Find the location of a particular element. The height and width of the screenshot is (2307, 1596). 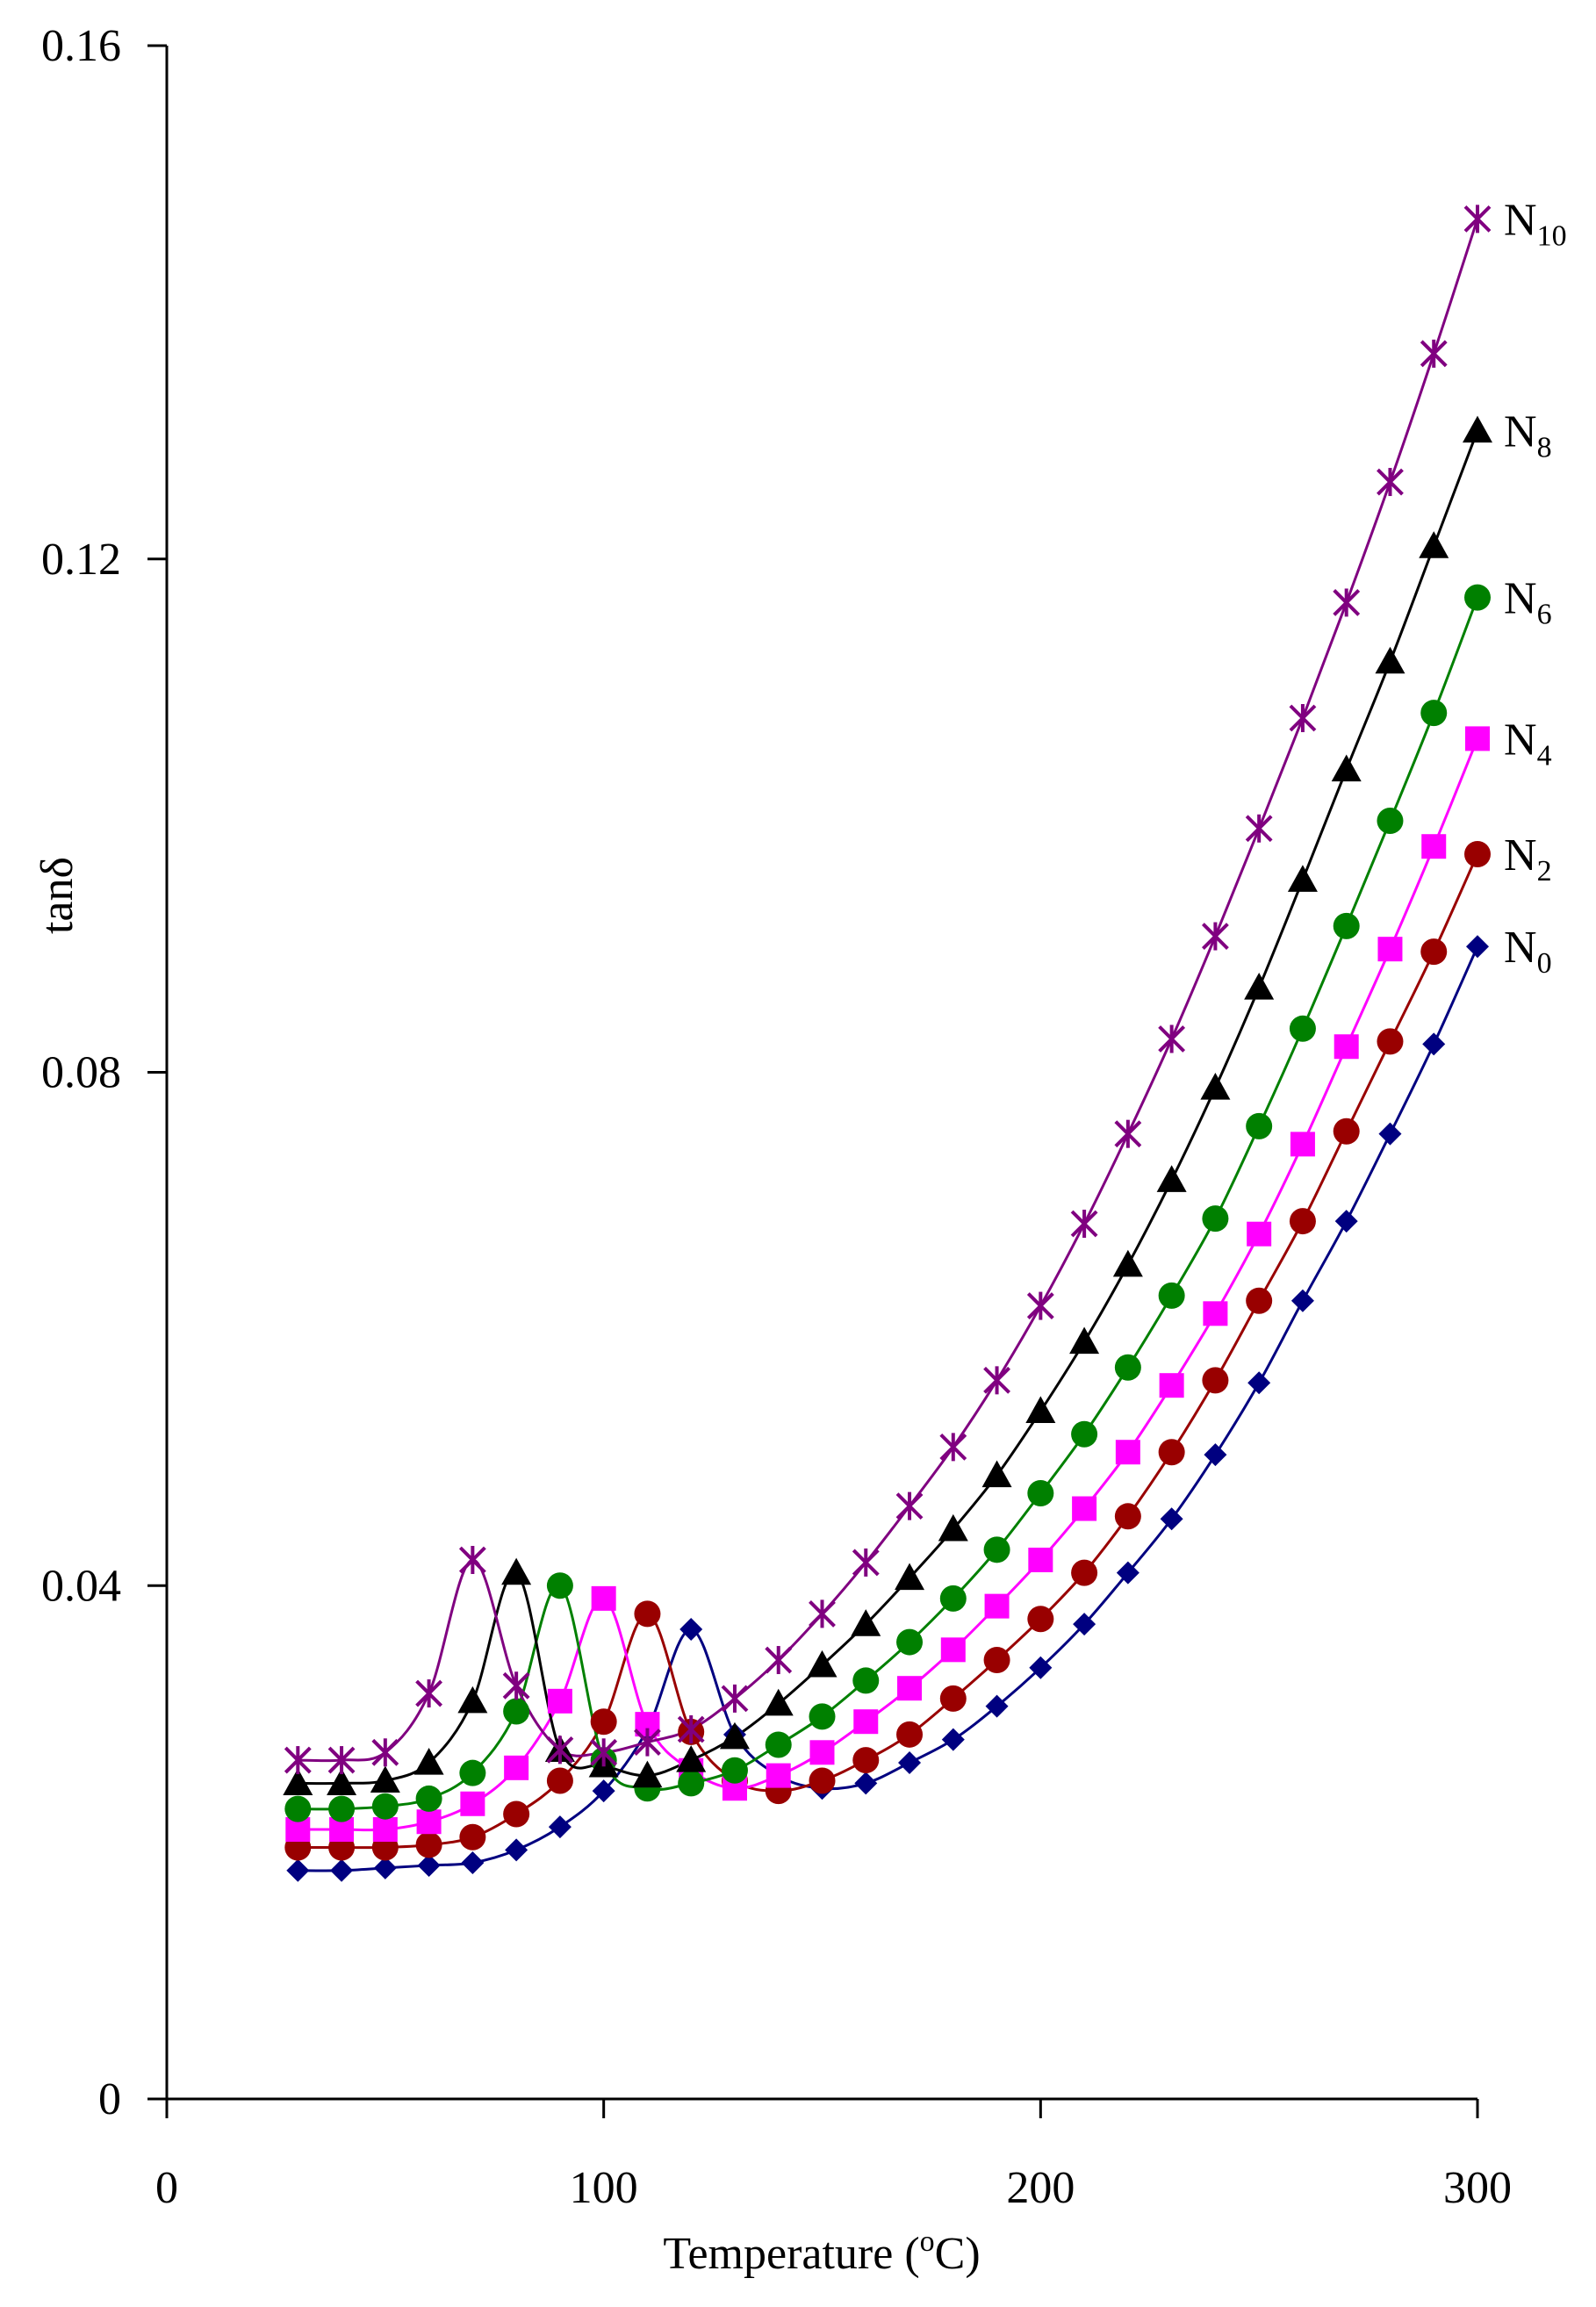

y-tick-label: 0 is located at coordinates (109, 2099).